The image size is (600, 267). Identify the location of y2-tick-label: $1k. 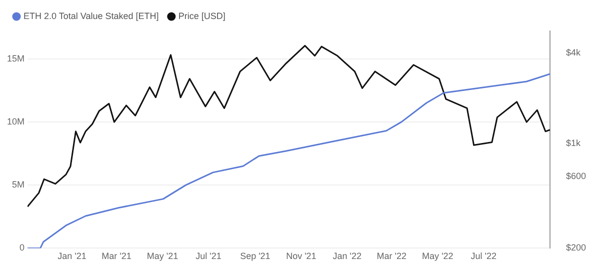
(573, 143).